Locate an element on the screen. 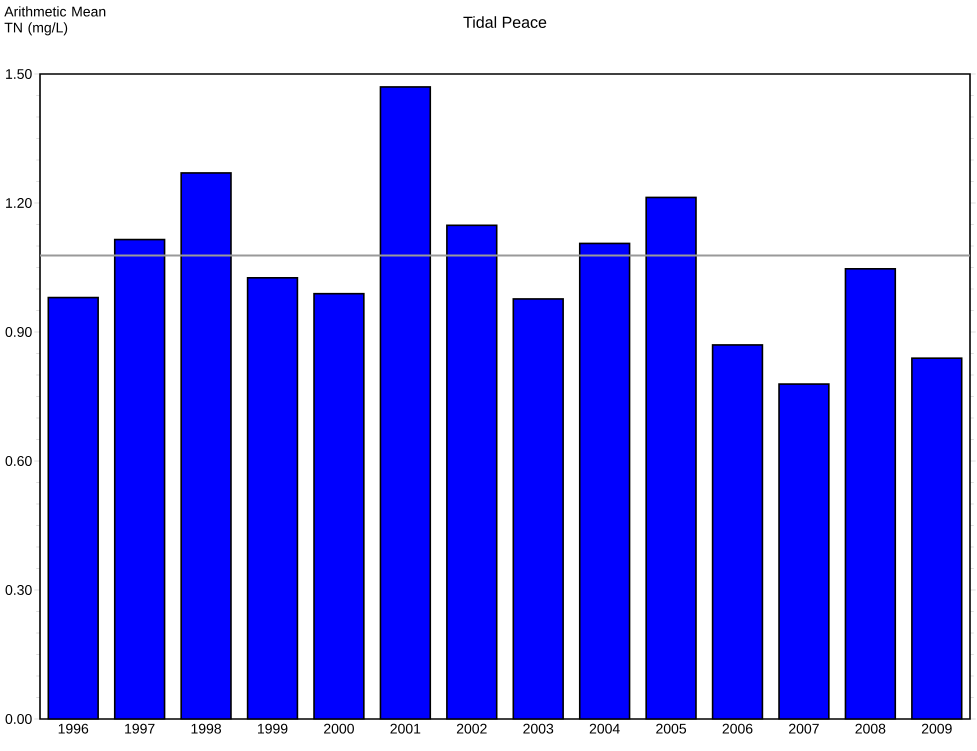 This screenshot has height=751, width=977. x-tick-label: 2002 is located at coordinates (471, 729).